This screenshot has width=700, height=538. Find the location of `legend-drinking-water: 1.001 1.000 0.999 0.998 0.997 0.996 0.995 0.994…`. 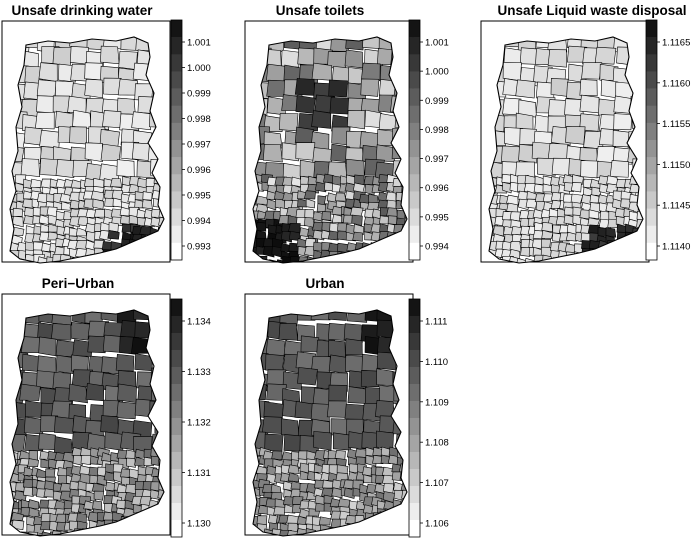

legend-drinking-water: 1.001 1.000 0.999 0.998 0.997 0.996 0.995 0.994… is located at coordinates (190, 140).